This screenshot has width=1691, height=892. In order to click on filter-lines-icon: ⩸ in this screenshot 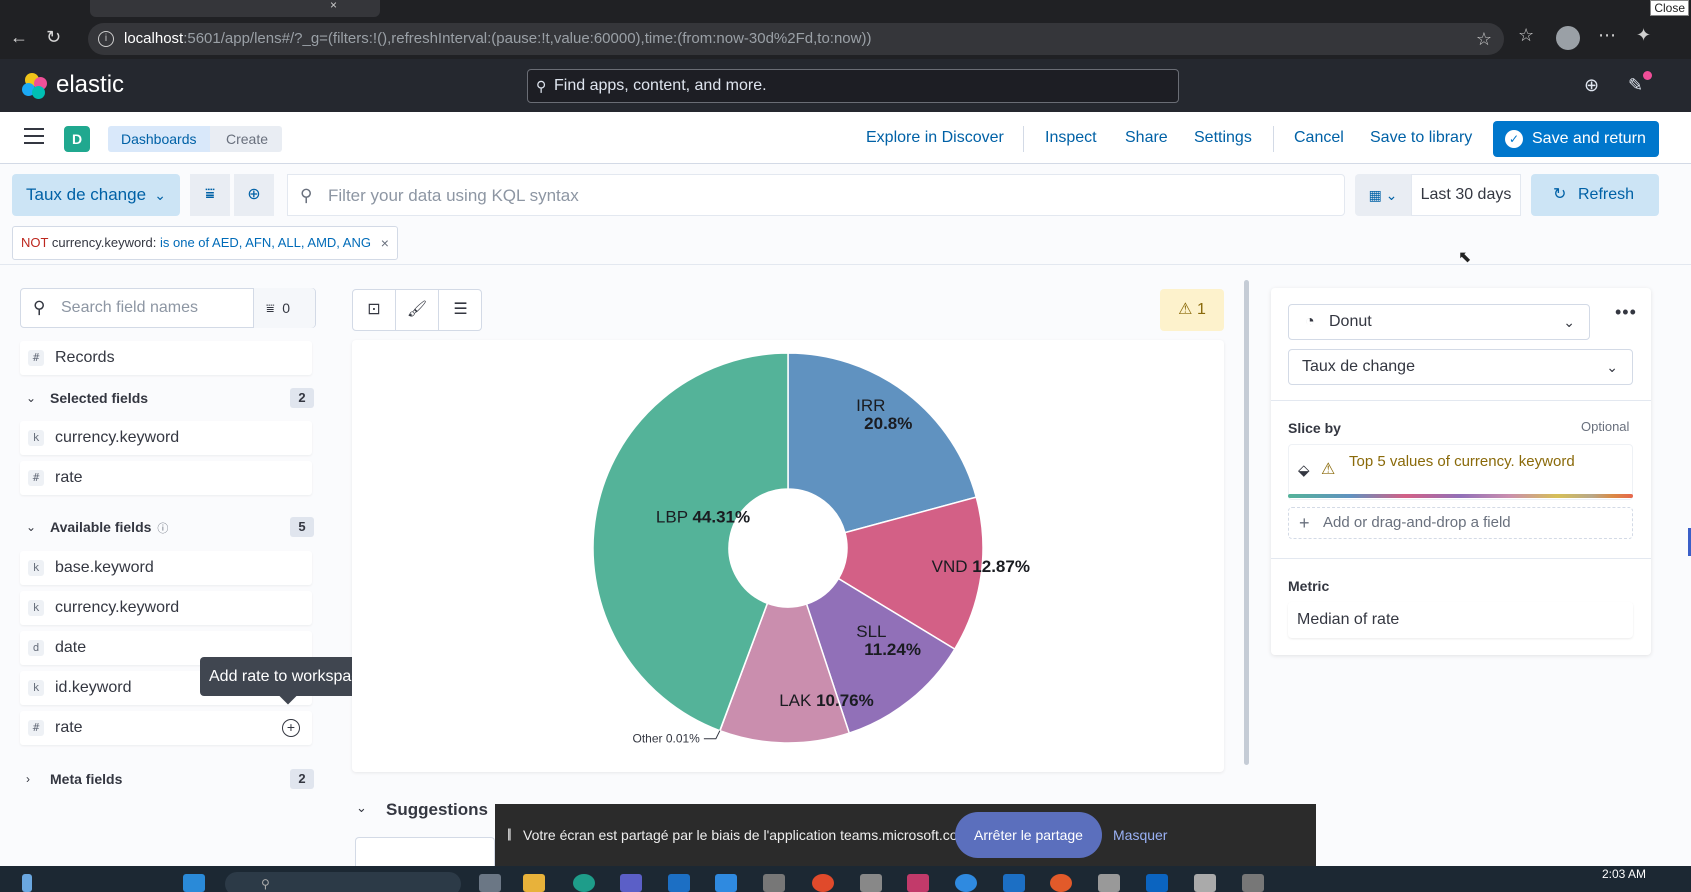, I will do `click(210, 194)`.